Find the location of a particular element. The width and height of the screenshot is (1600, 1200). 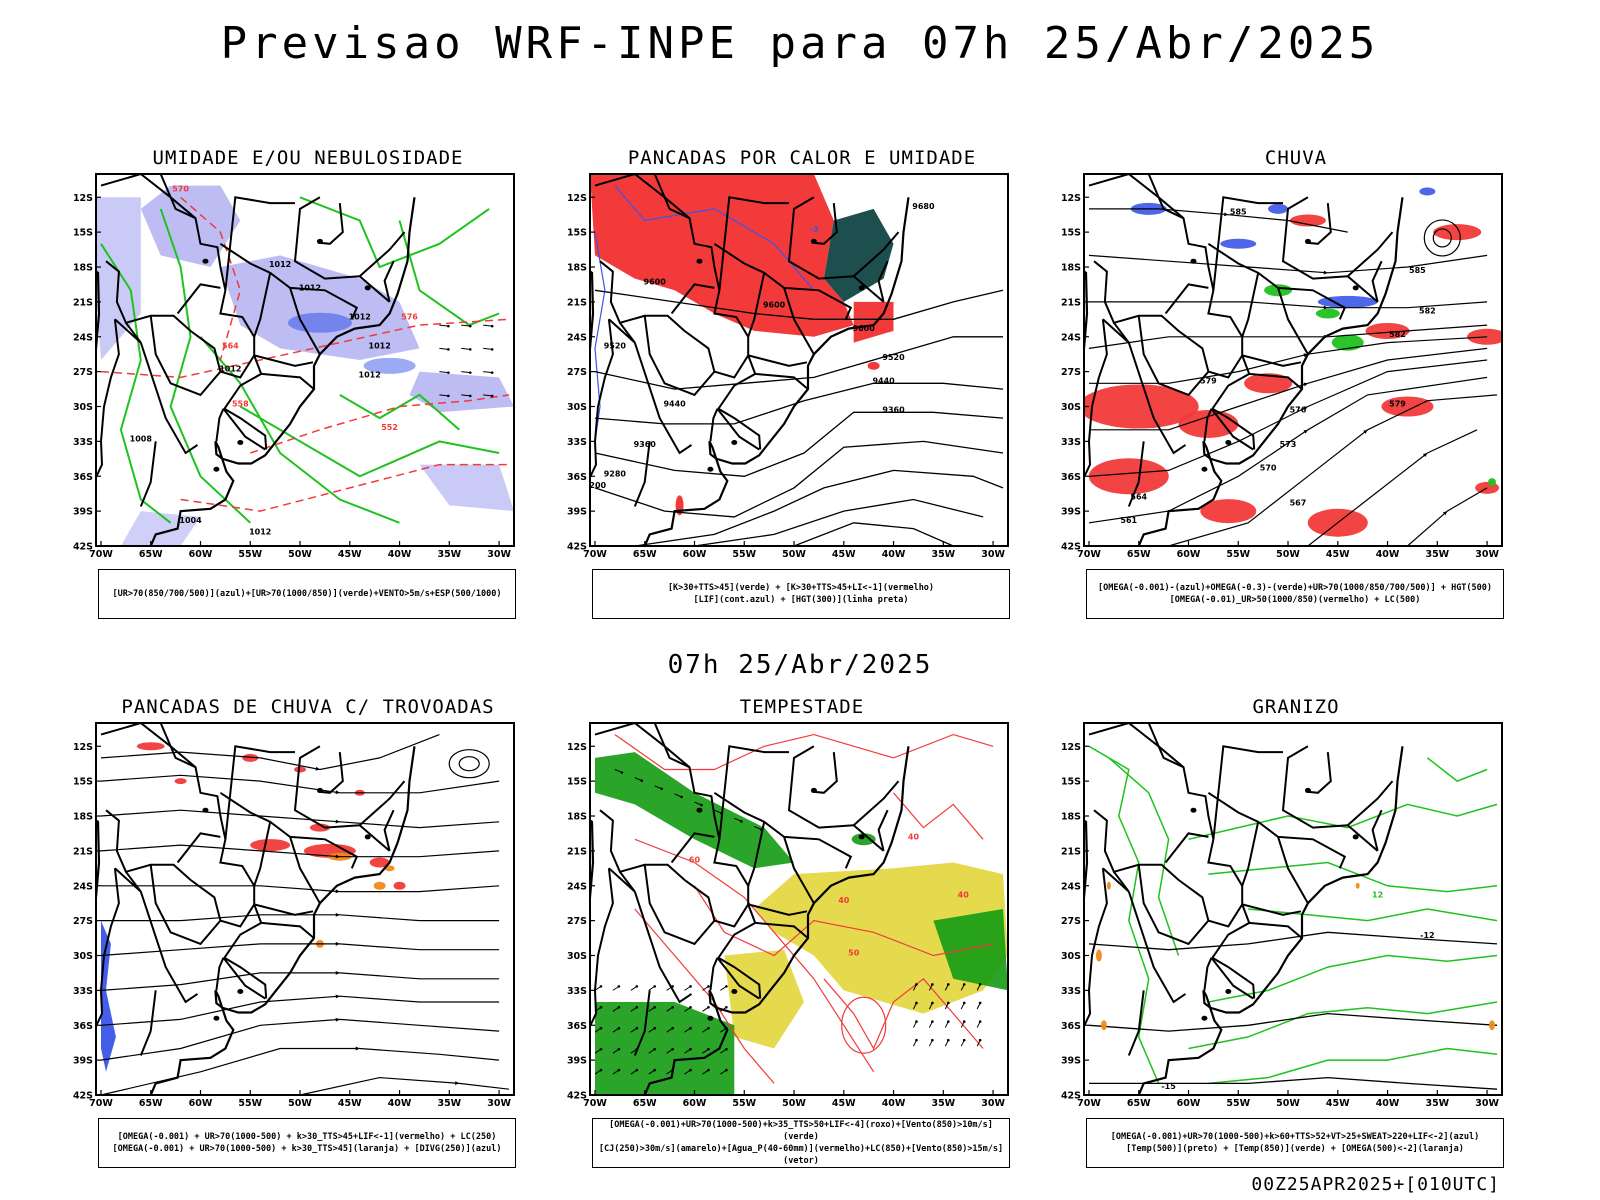

map-layer is located at coordinates (303, 909).